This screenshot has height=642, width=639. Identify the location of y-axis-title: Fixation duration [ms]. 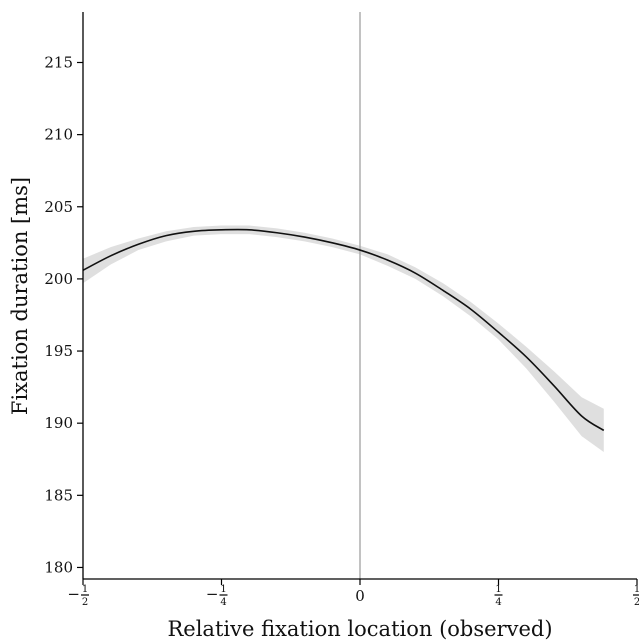
(20, 296).